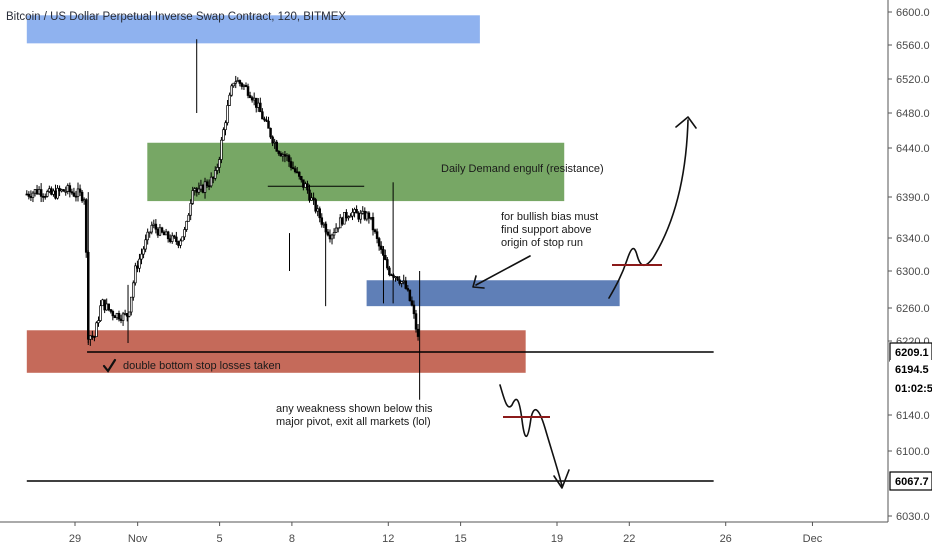  Describe the element at coordinates (460, 539) in the screenshot. I see `x-tick-label: 15` at that location.